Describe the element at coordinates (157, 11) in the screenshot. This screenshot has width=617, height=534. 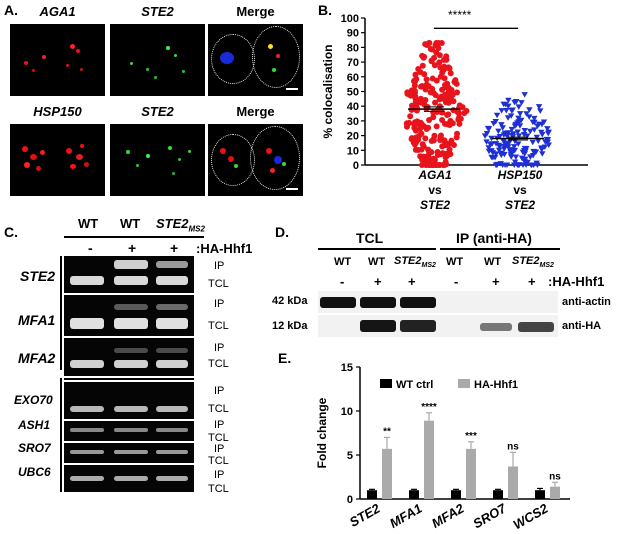
I see `header-ste2-row1: STE2` at that location.